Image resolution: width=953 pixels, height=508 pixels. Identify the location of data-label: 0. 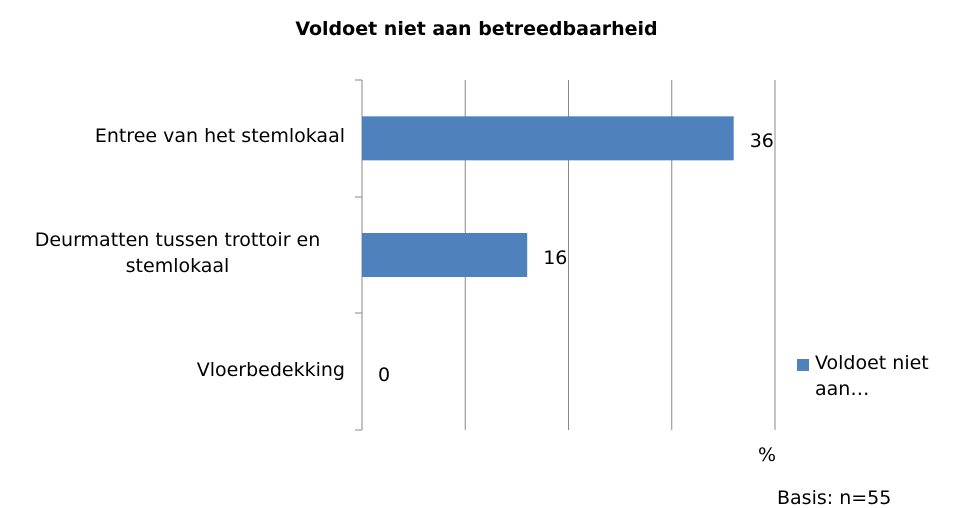
(384, 374).